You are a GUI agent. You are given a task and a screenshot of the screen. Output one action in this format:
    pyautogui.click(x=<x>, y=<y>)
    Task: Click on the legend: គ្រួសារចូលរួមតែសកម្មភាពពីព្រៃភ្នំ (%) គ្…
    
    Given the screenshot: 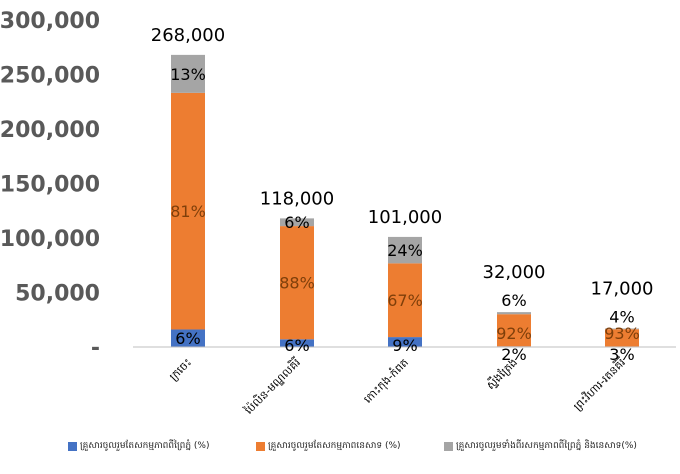 What is the action you would take?
    pyautogui.click(x=374, y=450)
    